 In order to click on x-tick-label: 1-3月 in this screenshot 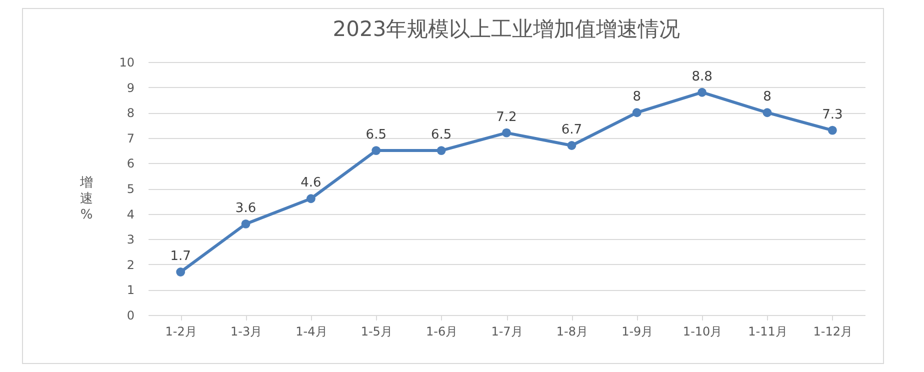, I will do `click(246, 331)`.